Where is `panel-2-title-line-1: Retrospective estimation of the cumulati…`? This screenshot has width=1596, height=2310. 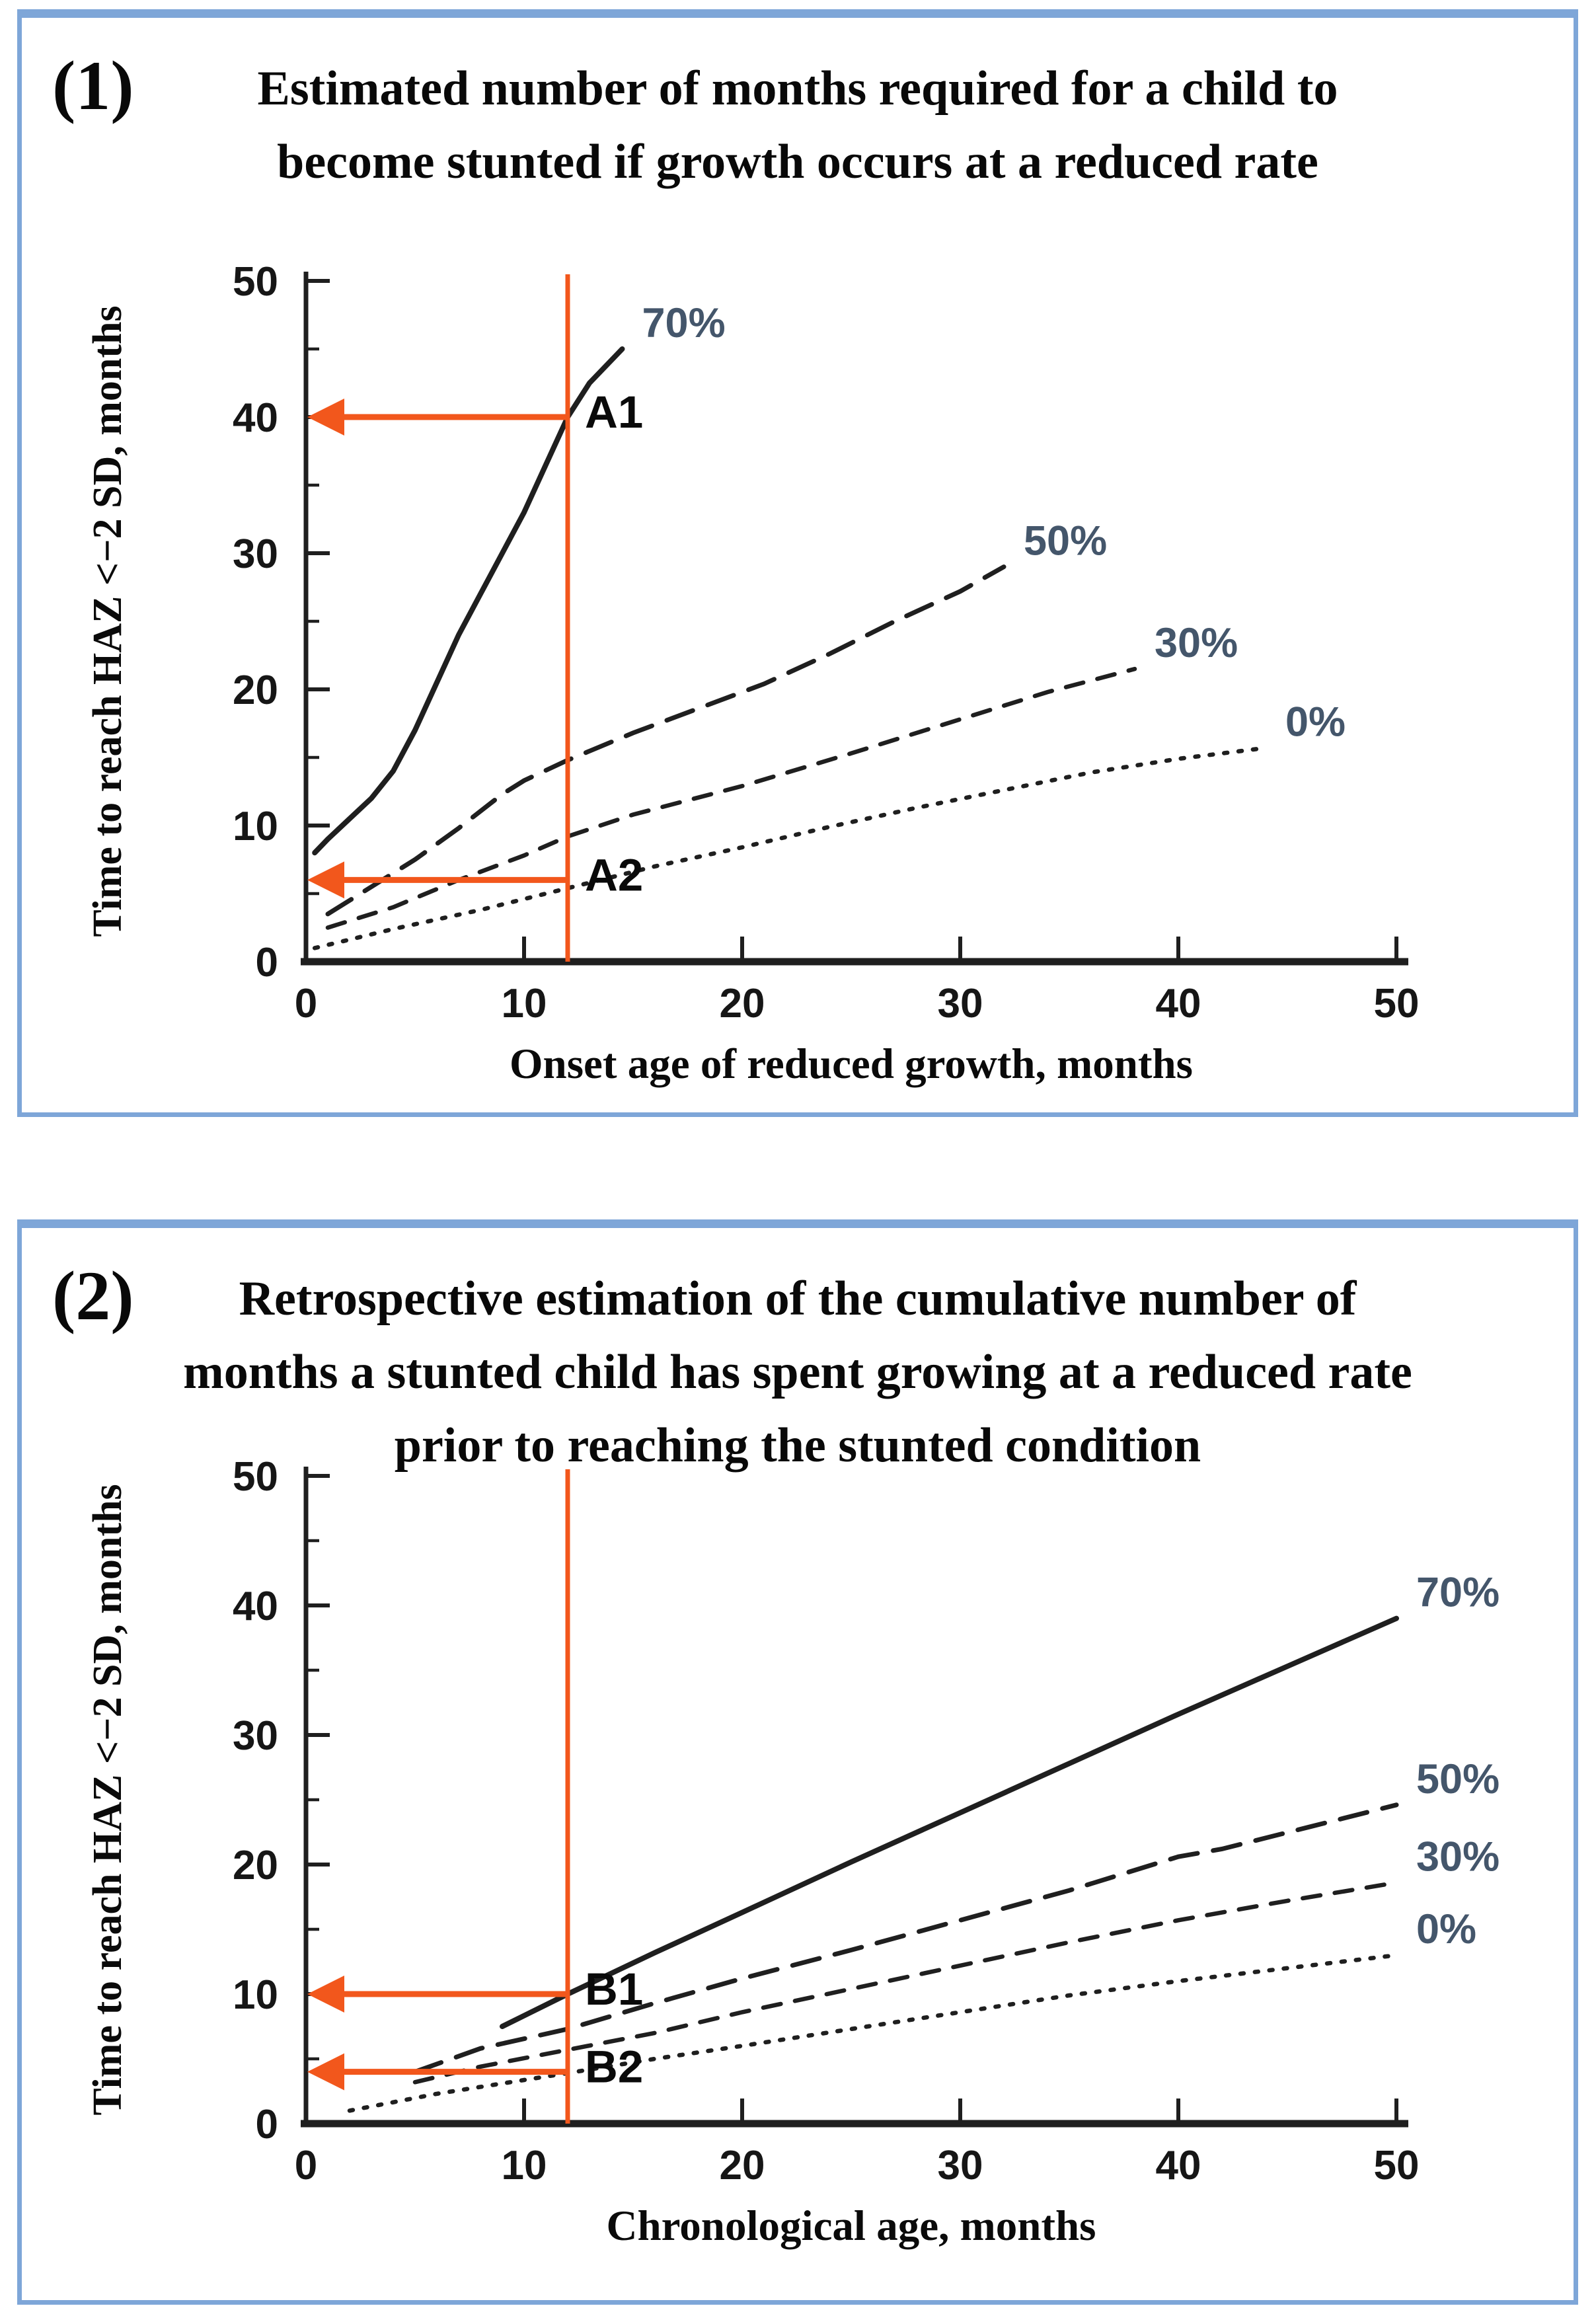 panel-2-title-line-1: Retrospective estimation of the cumulati… is located at coordinates (798, 1299).